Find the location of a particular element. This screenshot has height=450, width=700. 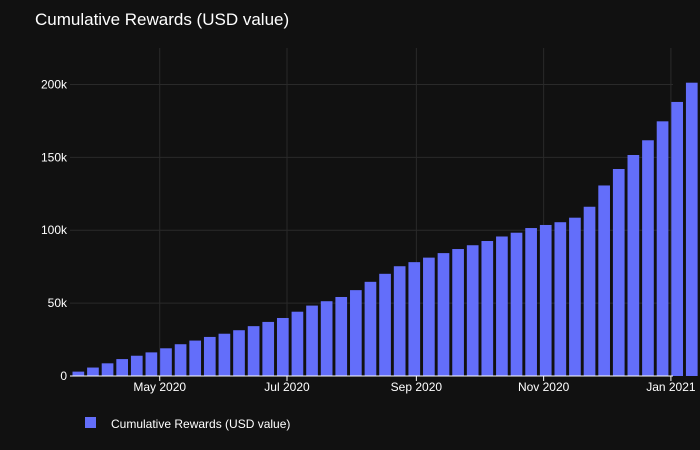

y-tick-label: 0 is located at coordinates (63, 376).